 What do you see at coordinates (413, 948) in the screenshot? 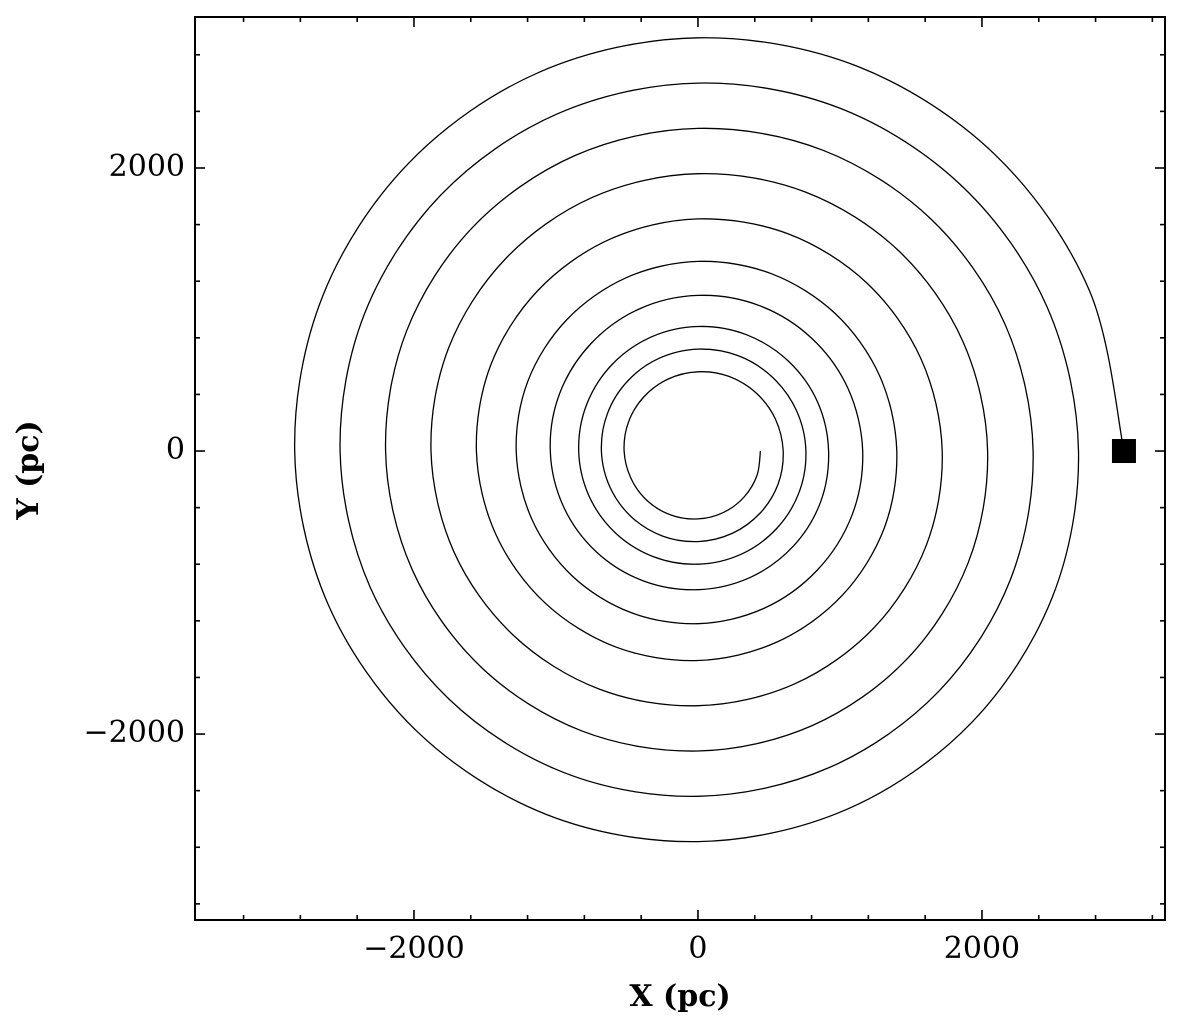
I see `x-tick-label: −2000` at bounding box center [413, 948].